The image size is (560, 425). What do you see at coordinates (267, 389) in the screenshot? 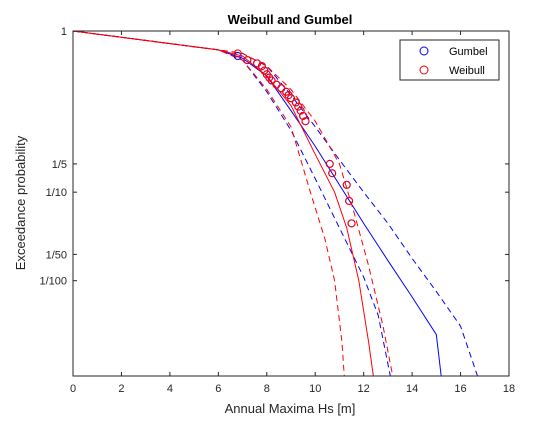
I see `x-tick-label-4: 8` at bounding box center [267, 389].